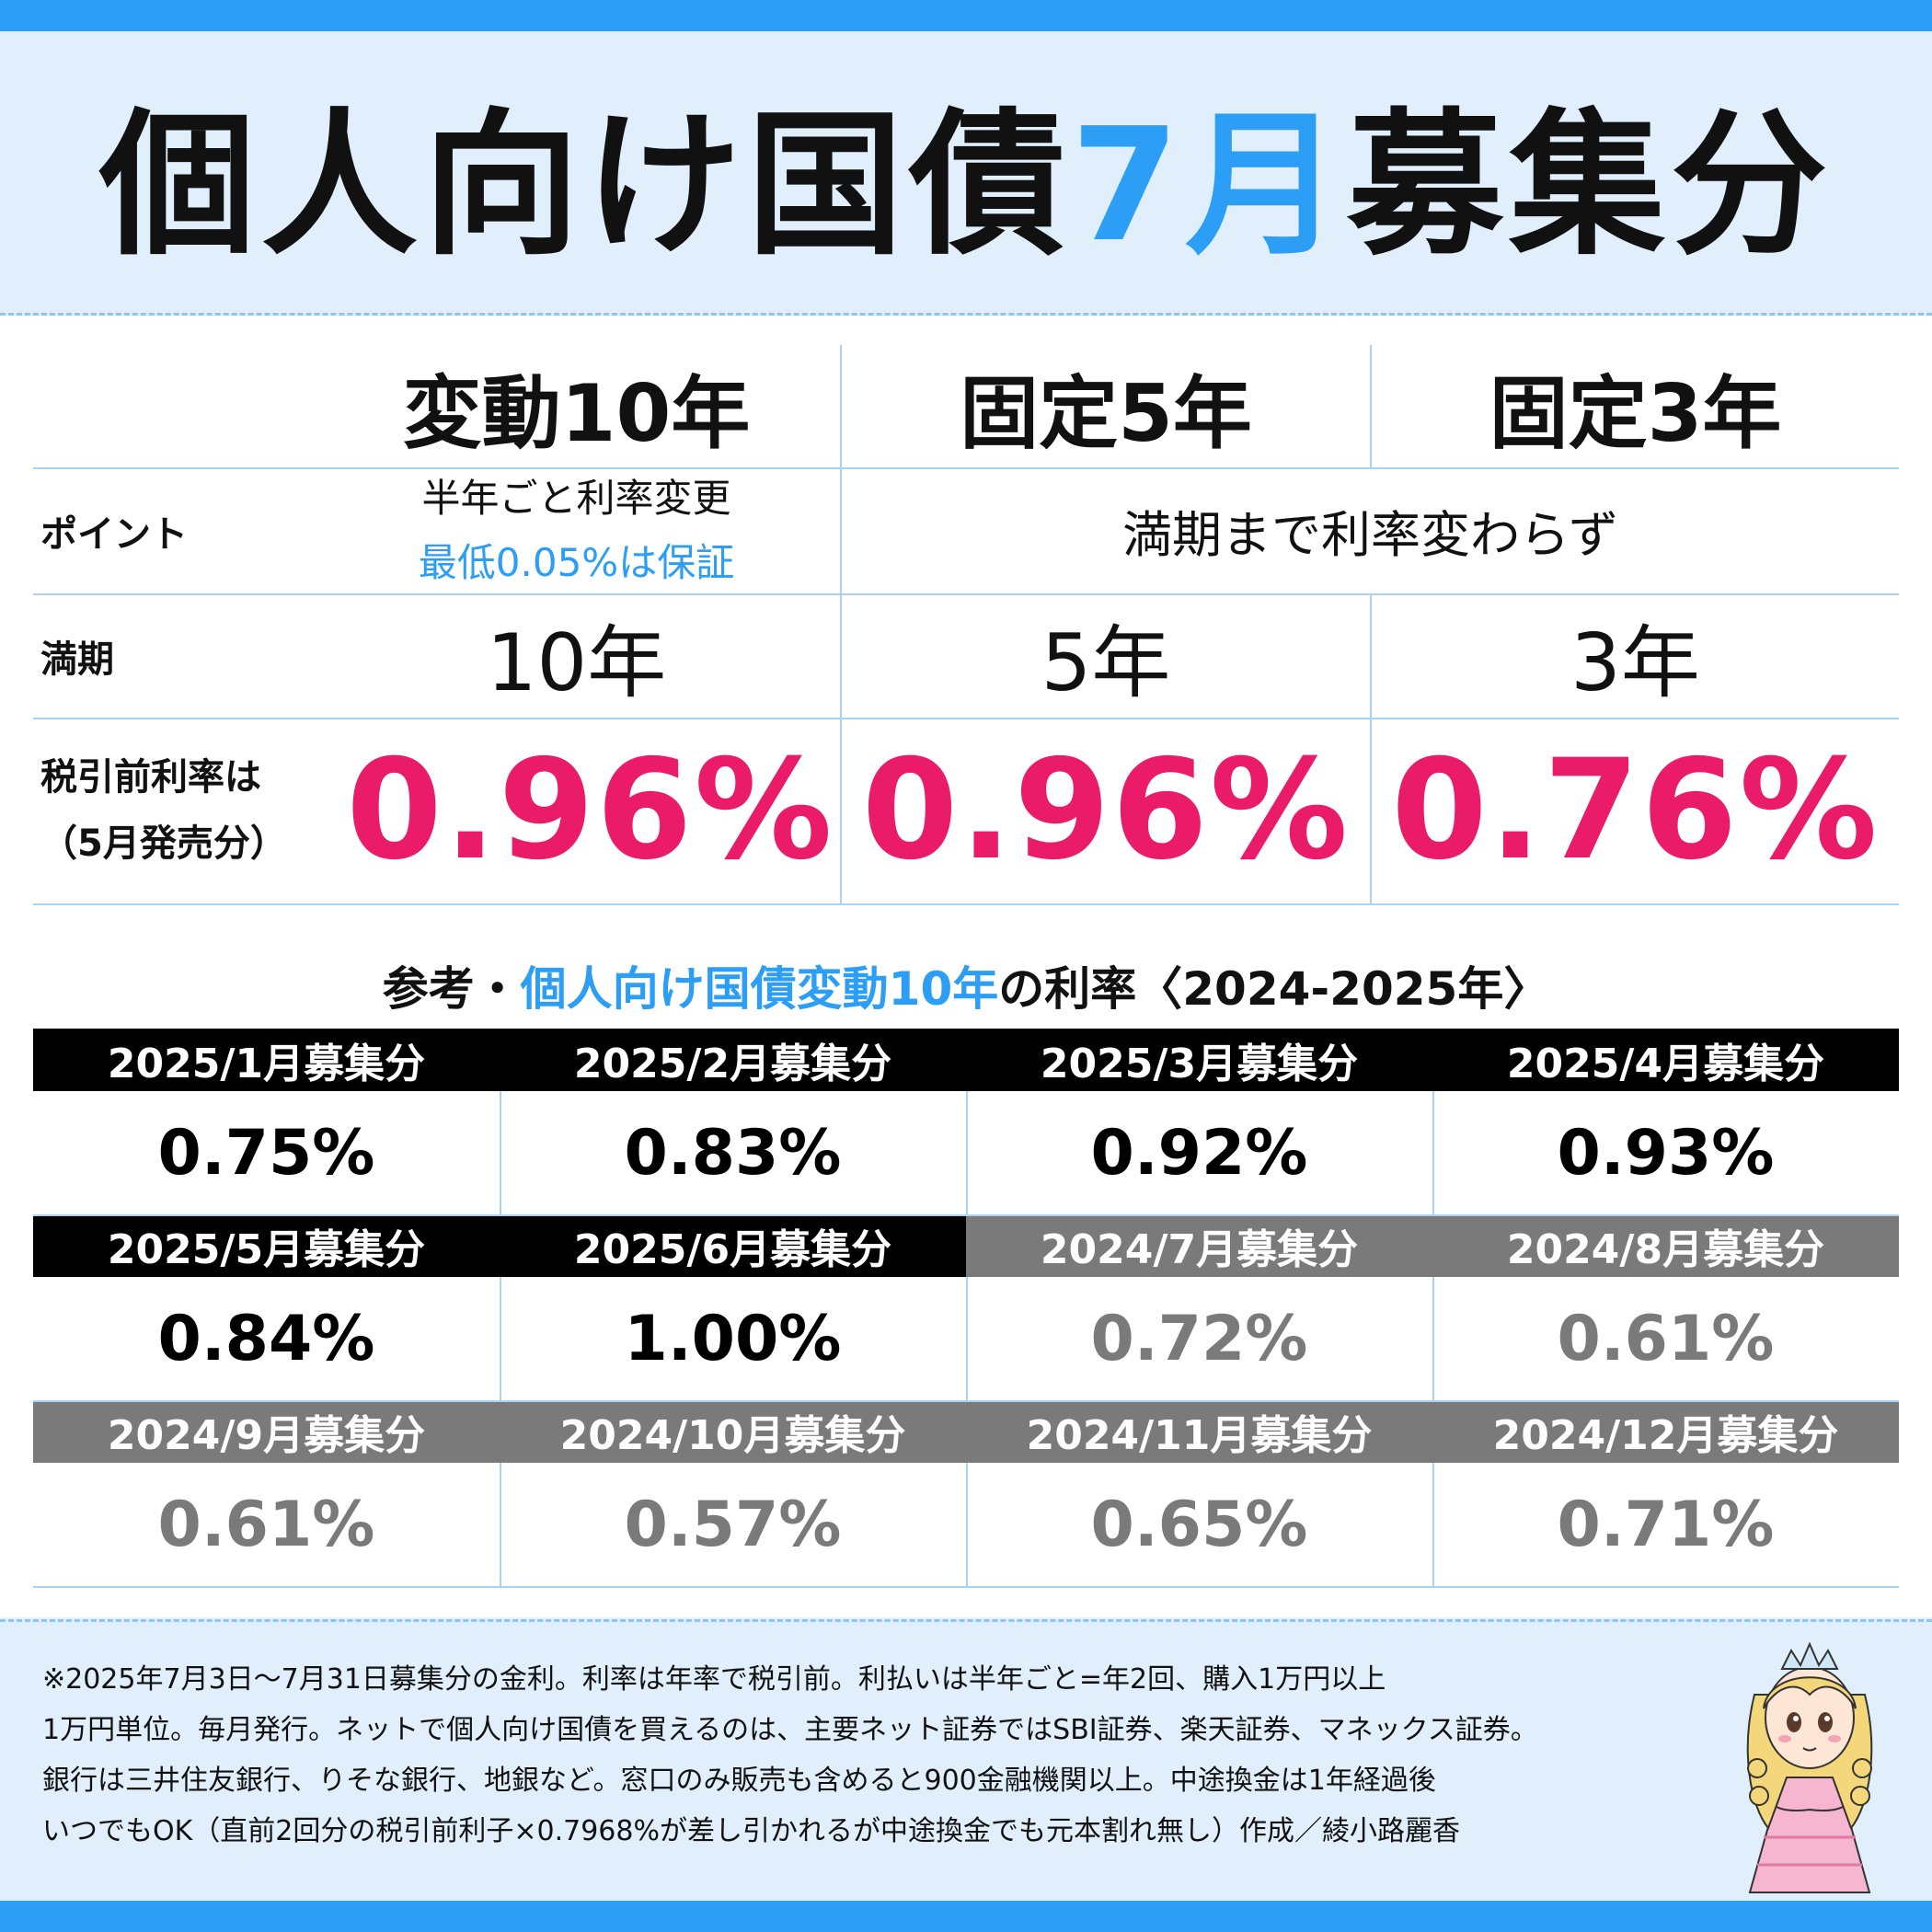 Image resolution: width=1932 pixels, height=1932 pixels. What do you see at coordinates (1106, 810) in the screenshot?
I see `rate-fixed5: 0.96%` at bounding box center [1106, 810].